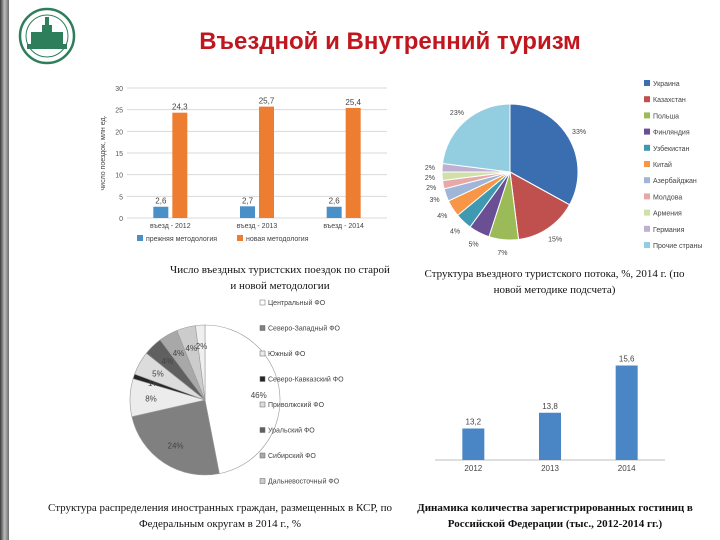  I want to click on x-tick-label: 2013, so click(550, 468).